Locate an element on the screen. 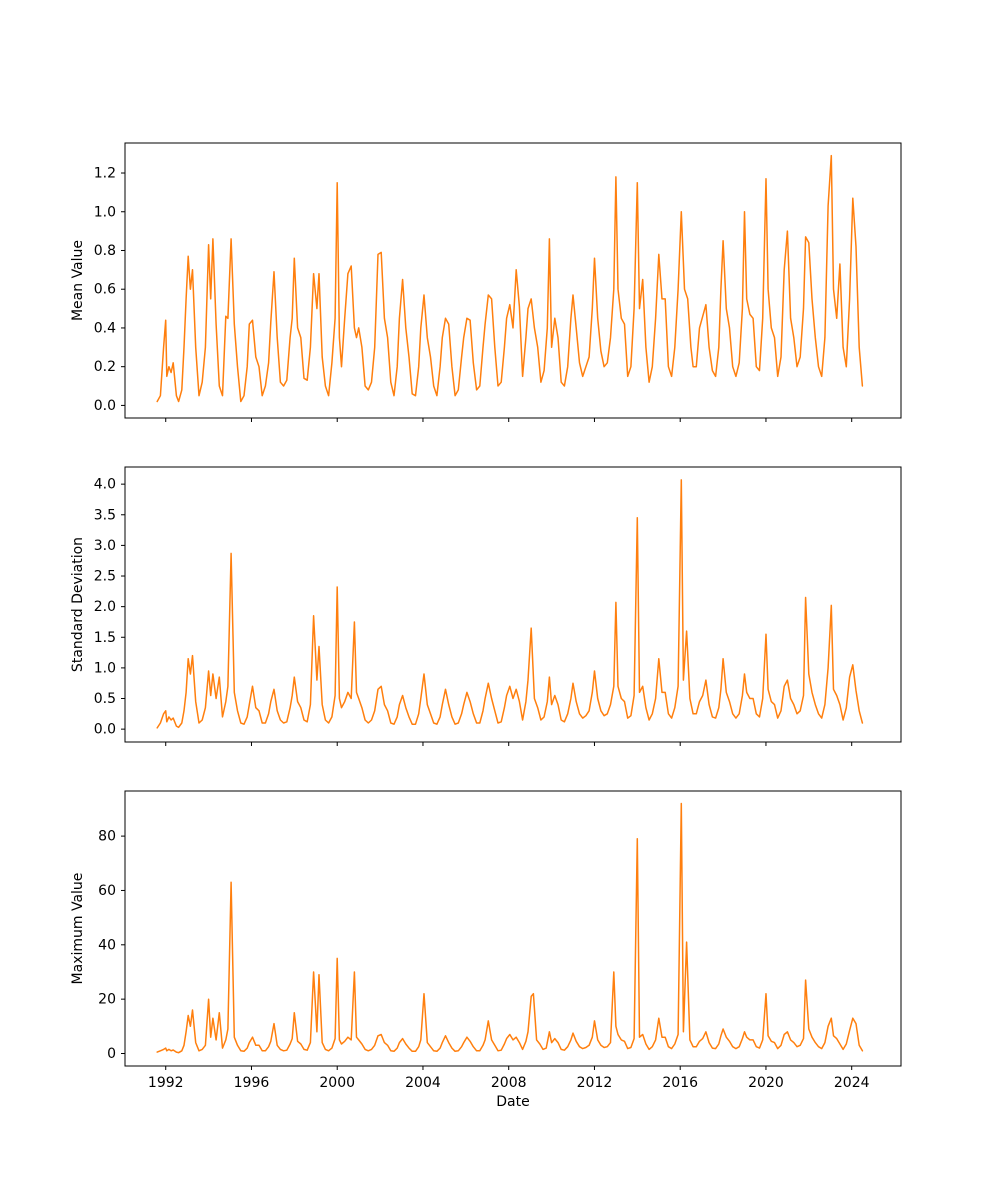  y-tick-label: 1.2 is located at coordinates (105, 174).